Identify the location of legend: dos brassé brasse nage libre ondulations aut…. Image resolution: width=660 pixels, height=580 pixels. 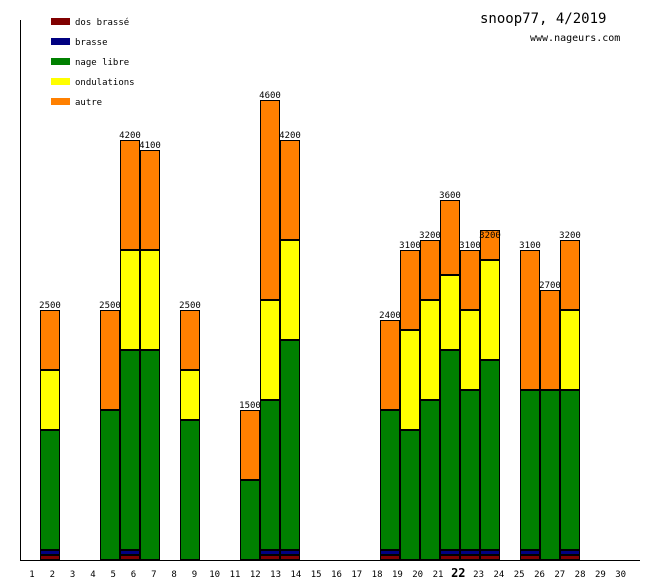
(93, 62).